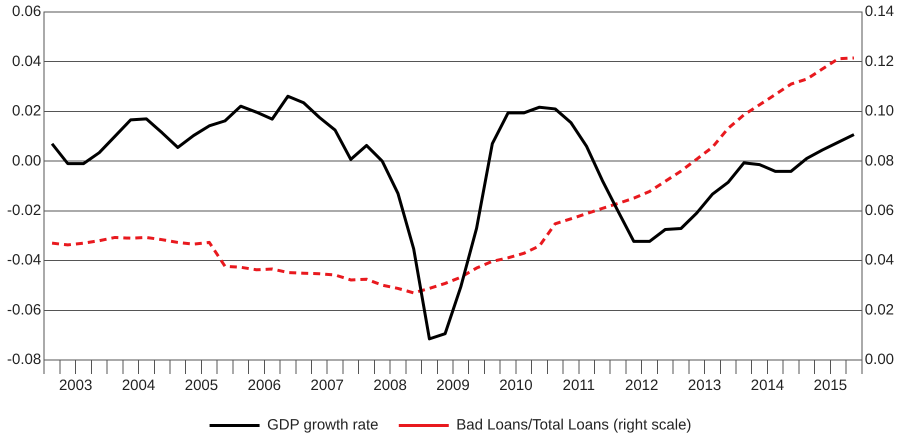 The width and height of the screenshot is (905, 447). What do you see at coordinates (578, 385) in the screenshot?
I see `x-tick-label: 2011` at bounding box center [578, 385].